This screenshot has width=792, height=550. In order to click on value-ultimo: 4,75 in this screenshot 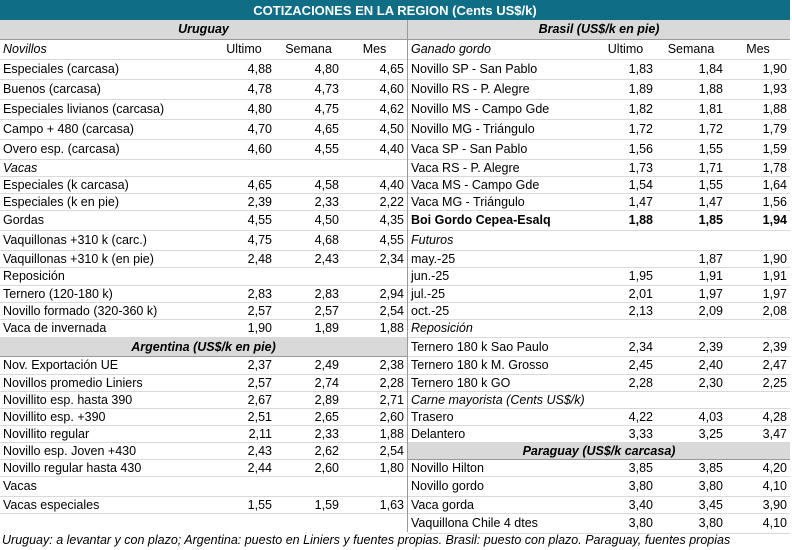, I will do `click(244, 240)`.